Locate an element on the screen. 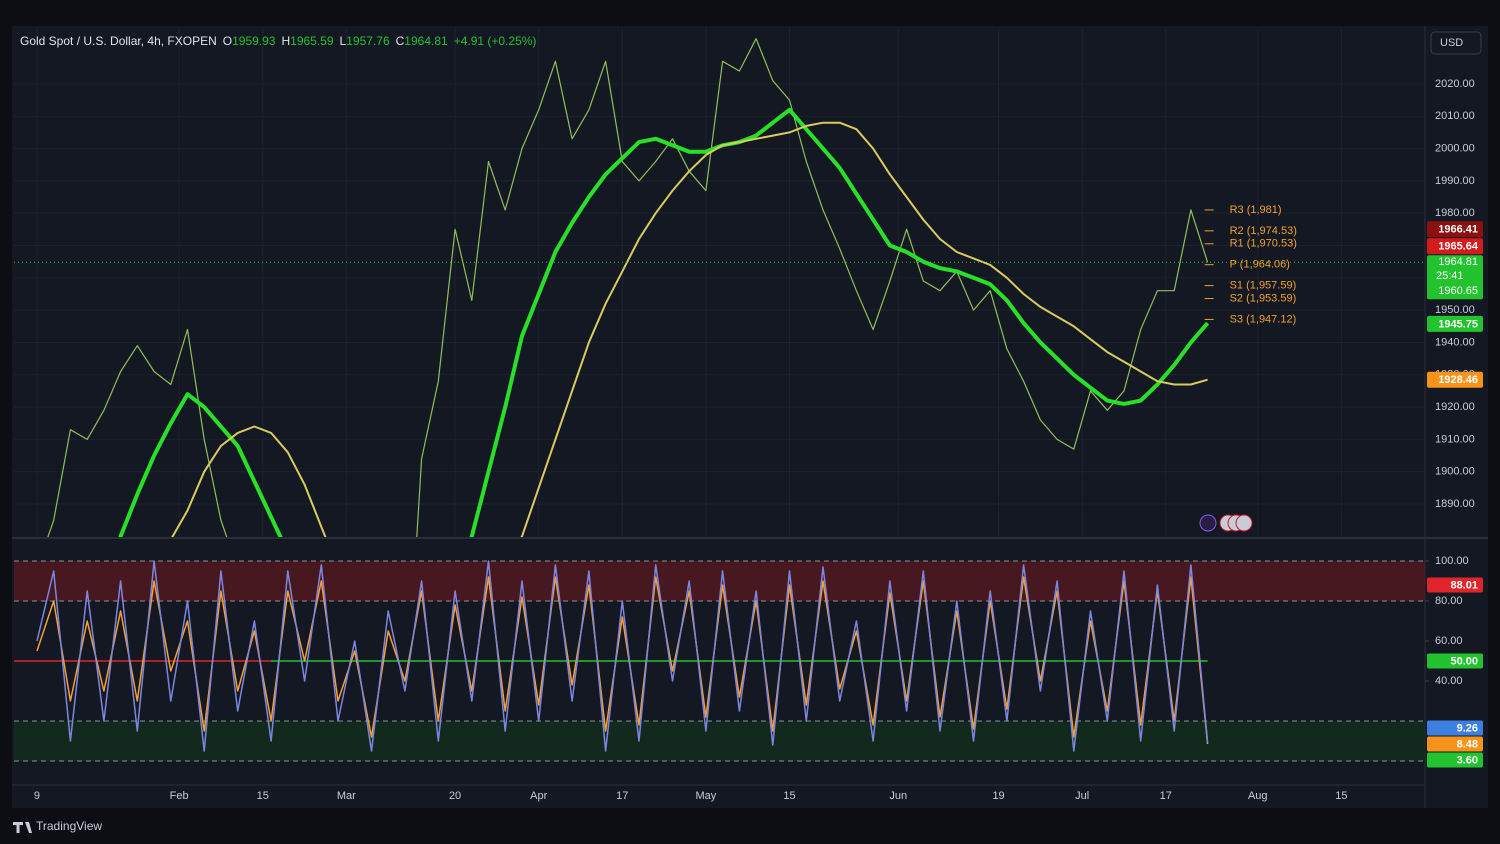 The image size is (1500, 844). brand-name: TradingView is located at coordinates (69, 826).